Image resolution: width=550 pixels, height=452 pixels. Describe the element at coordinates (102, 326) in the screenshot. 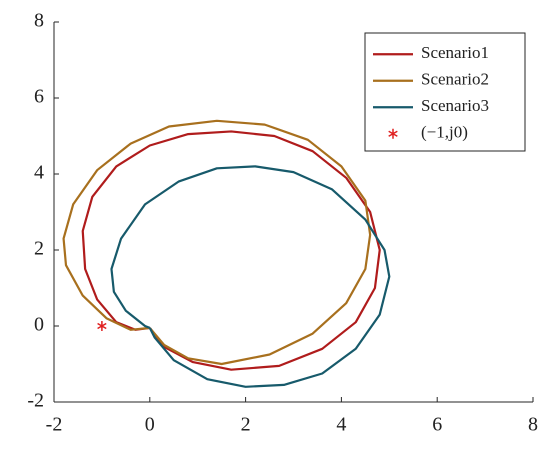

I see `marker` at that location.